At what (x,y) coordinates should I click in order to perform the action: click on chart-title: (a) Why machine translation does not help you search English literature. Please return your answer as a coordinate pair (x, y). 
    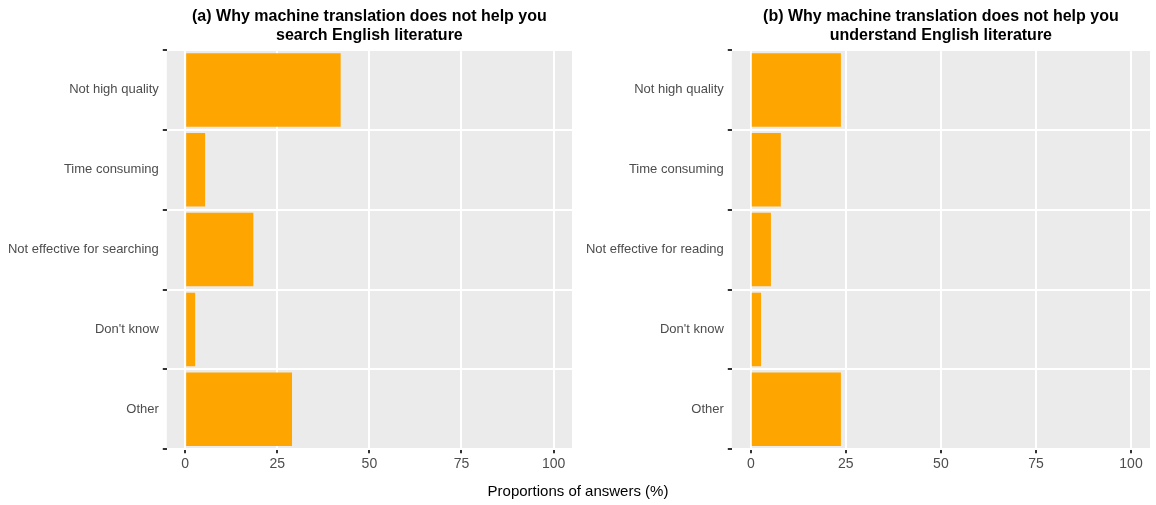
    Looking at the image, I should click on (369, 25).